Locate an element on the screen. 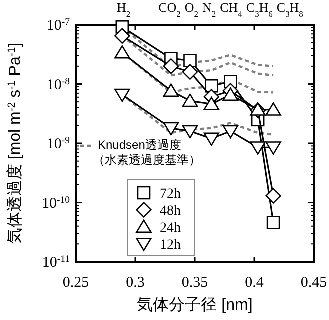 The height and width of the screenshot is (320, 329). x-tick-label: 0.35 is located at coordinates (195, 283).